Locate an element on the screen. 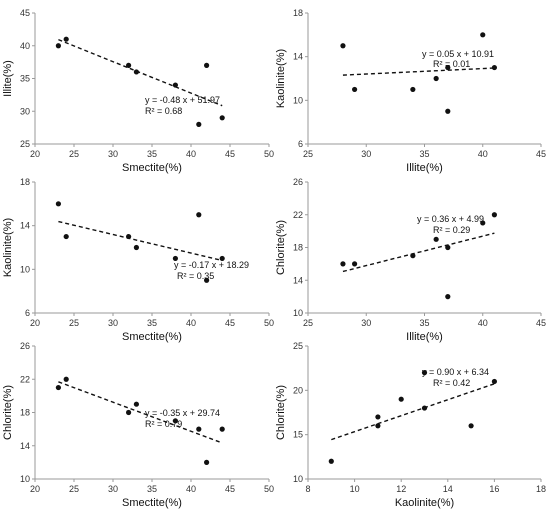  regression-equation: y = -0.35 x + 29.74 is located at coordinates (182, 413).